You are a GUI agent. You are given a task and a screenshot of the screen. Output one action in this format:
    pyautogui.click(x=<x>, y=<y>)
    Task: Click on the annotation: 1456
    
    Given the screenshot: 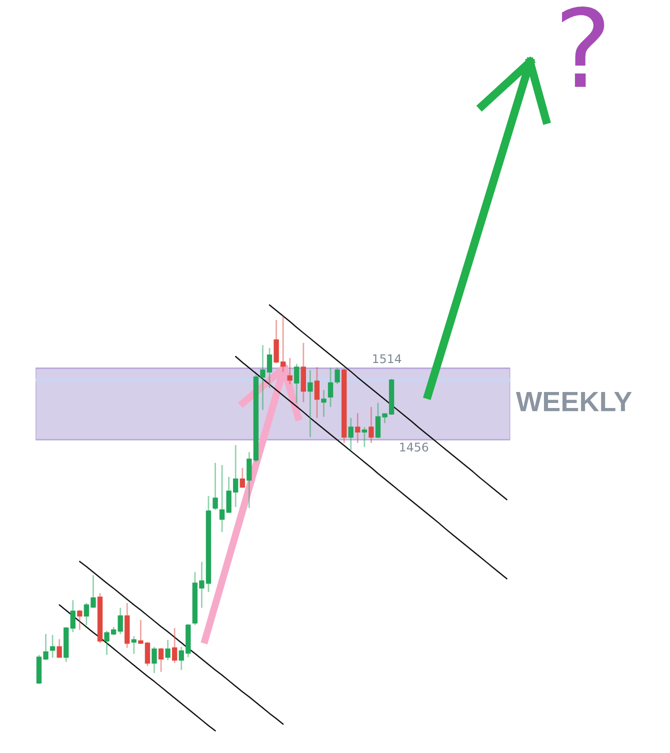 What is the action you would take?
    pyautogui.click(x=414, y=447)
    